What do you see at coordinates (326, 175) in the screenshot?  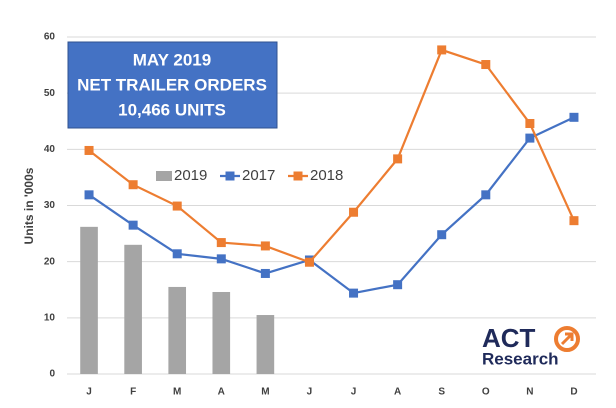 I see `legend-label: 2018` at bounding box center [326, 175].